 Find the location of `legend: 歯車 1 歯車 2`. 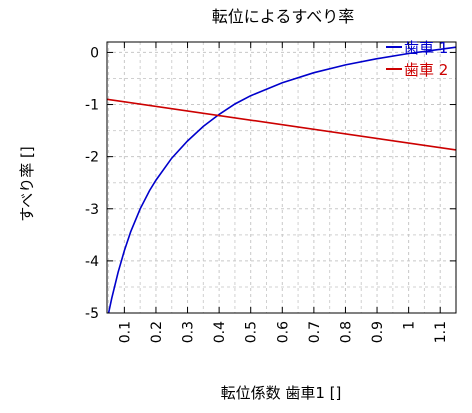

legend: 歯車 1 歯車 2 is located at coordinates (417, 59).